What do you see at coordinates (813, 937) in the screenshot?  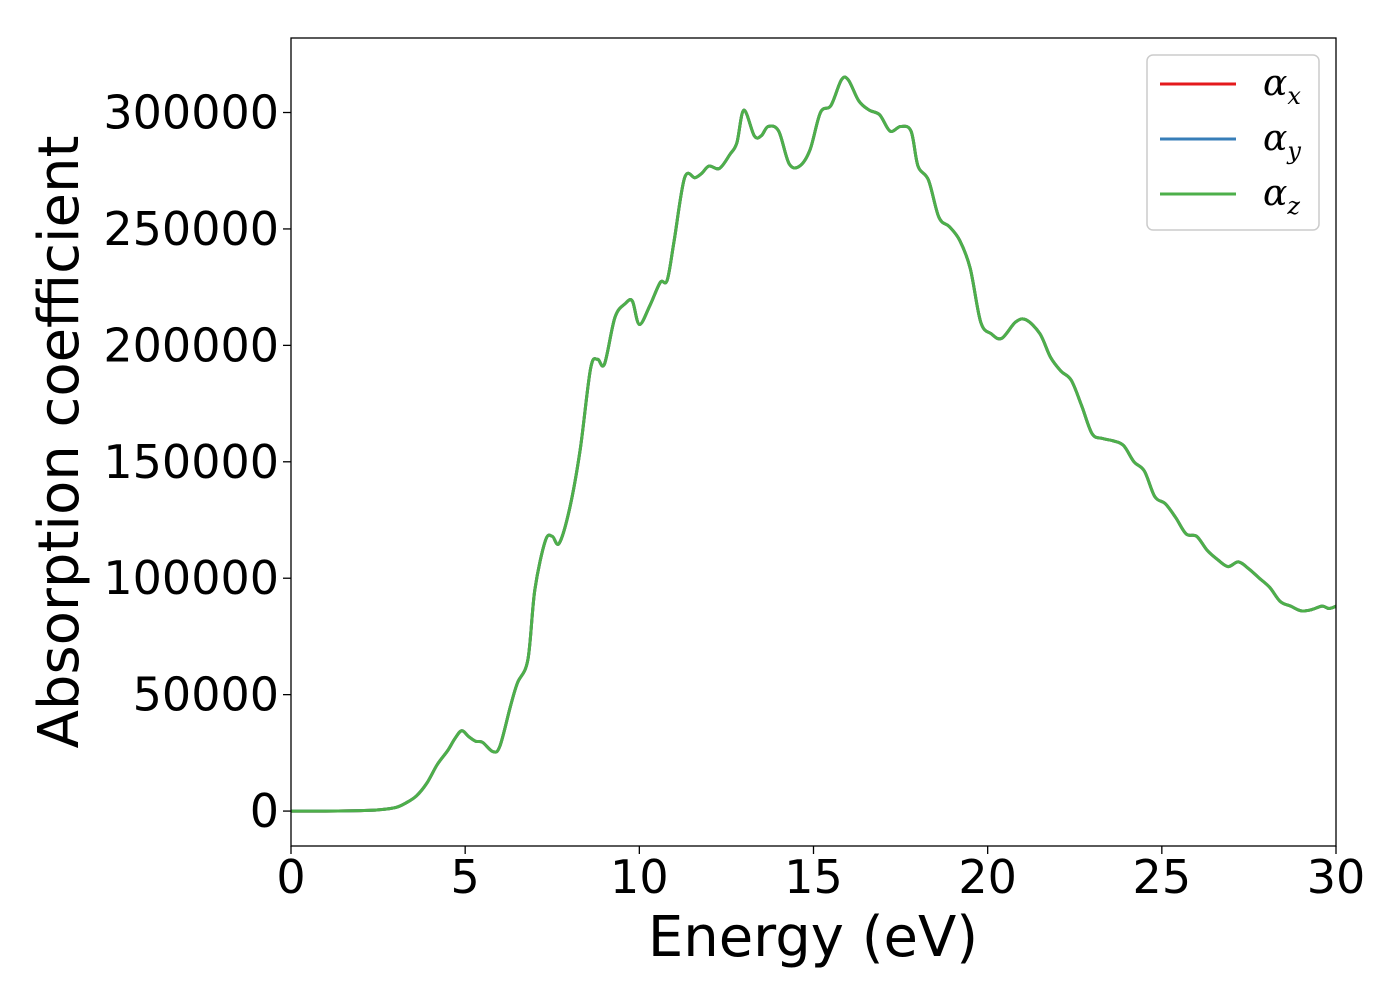 I see `x-axis-label: Energy (eV)` at bounding box center [813, 937].